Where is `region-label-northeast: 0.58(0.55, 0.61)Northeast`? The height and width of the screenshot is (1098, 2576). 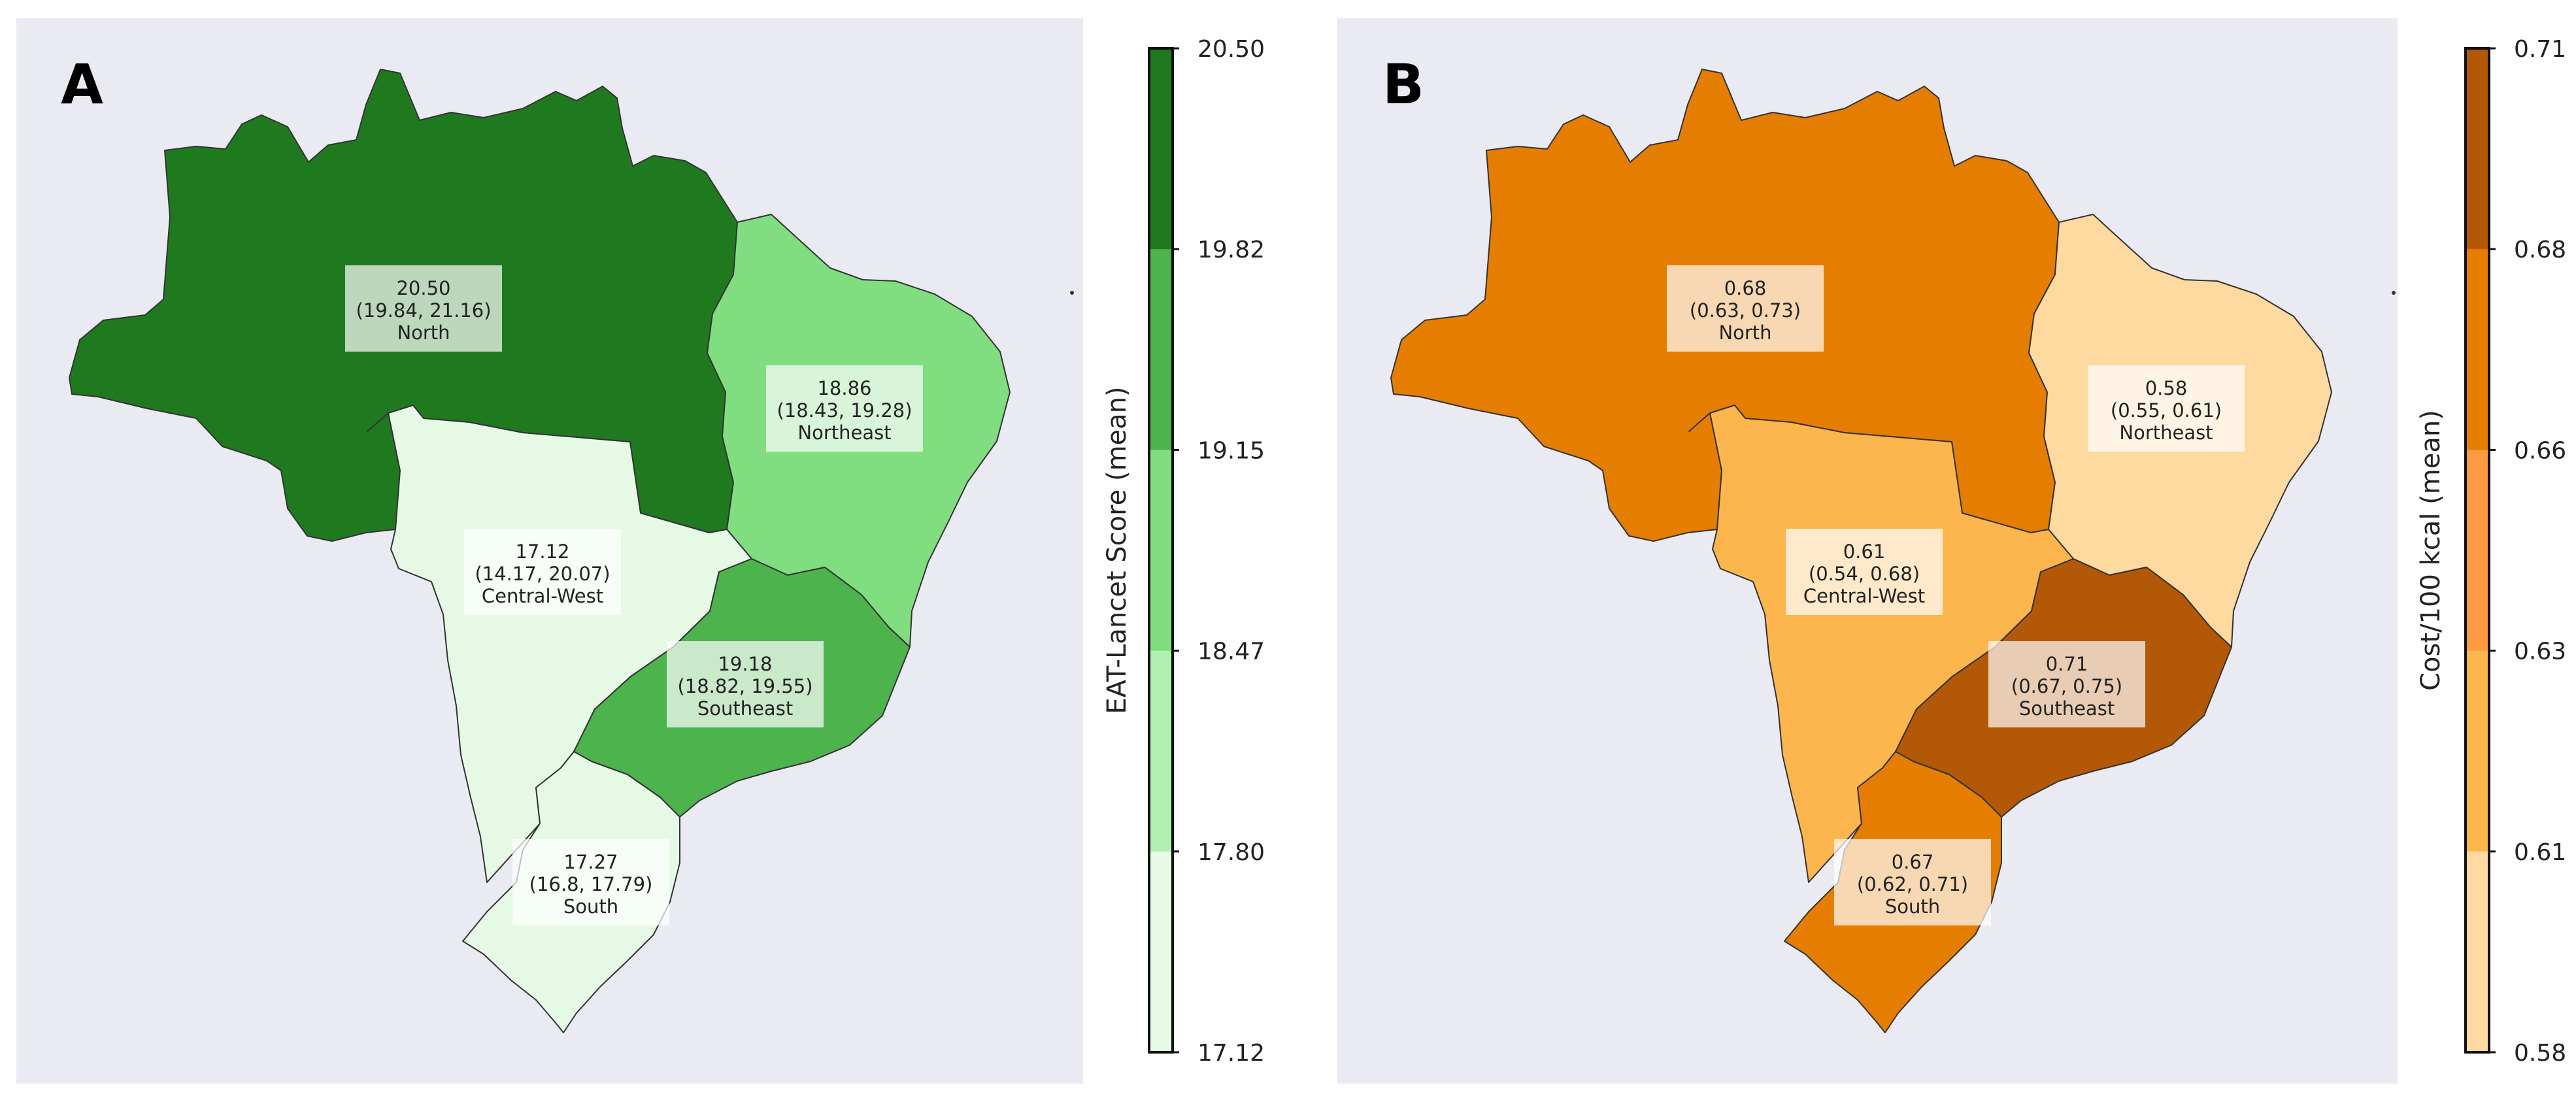 region-label-northeast: 0.58(0.55, 0.61)Northeast is located at coordinates (2167, 408).